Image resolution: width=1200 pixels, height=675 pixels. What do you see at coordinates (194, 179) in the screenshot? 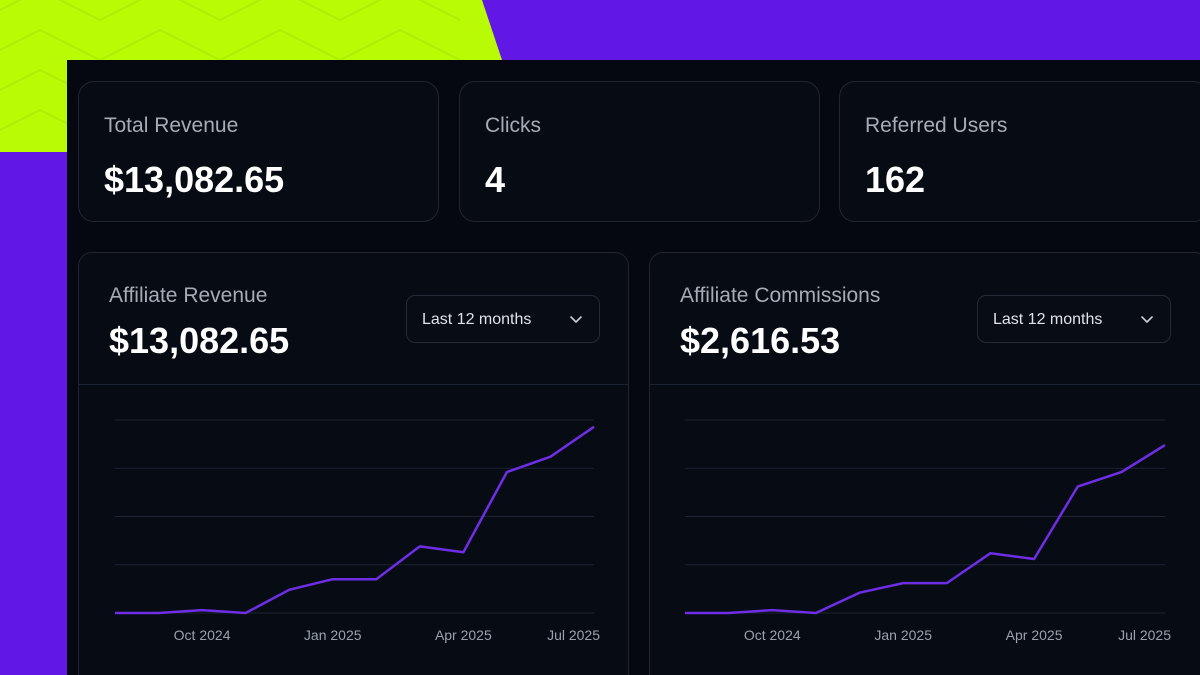
I see `stat-value: $13,082.65` at bounding box center [194, 179].